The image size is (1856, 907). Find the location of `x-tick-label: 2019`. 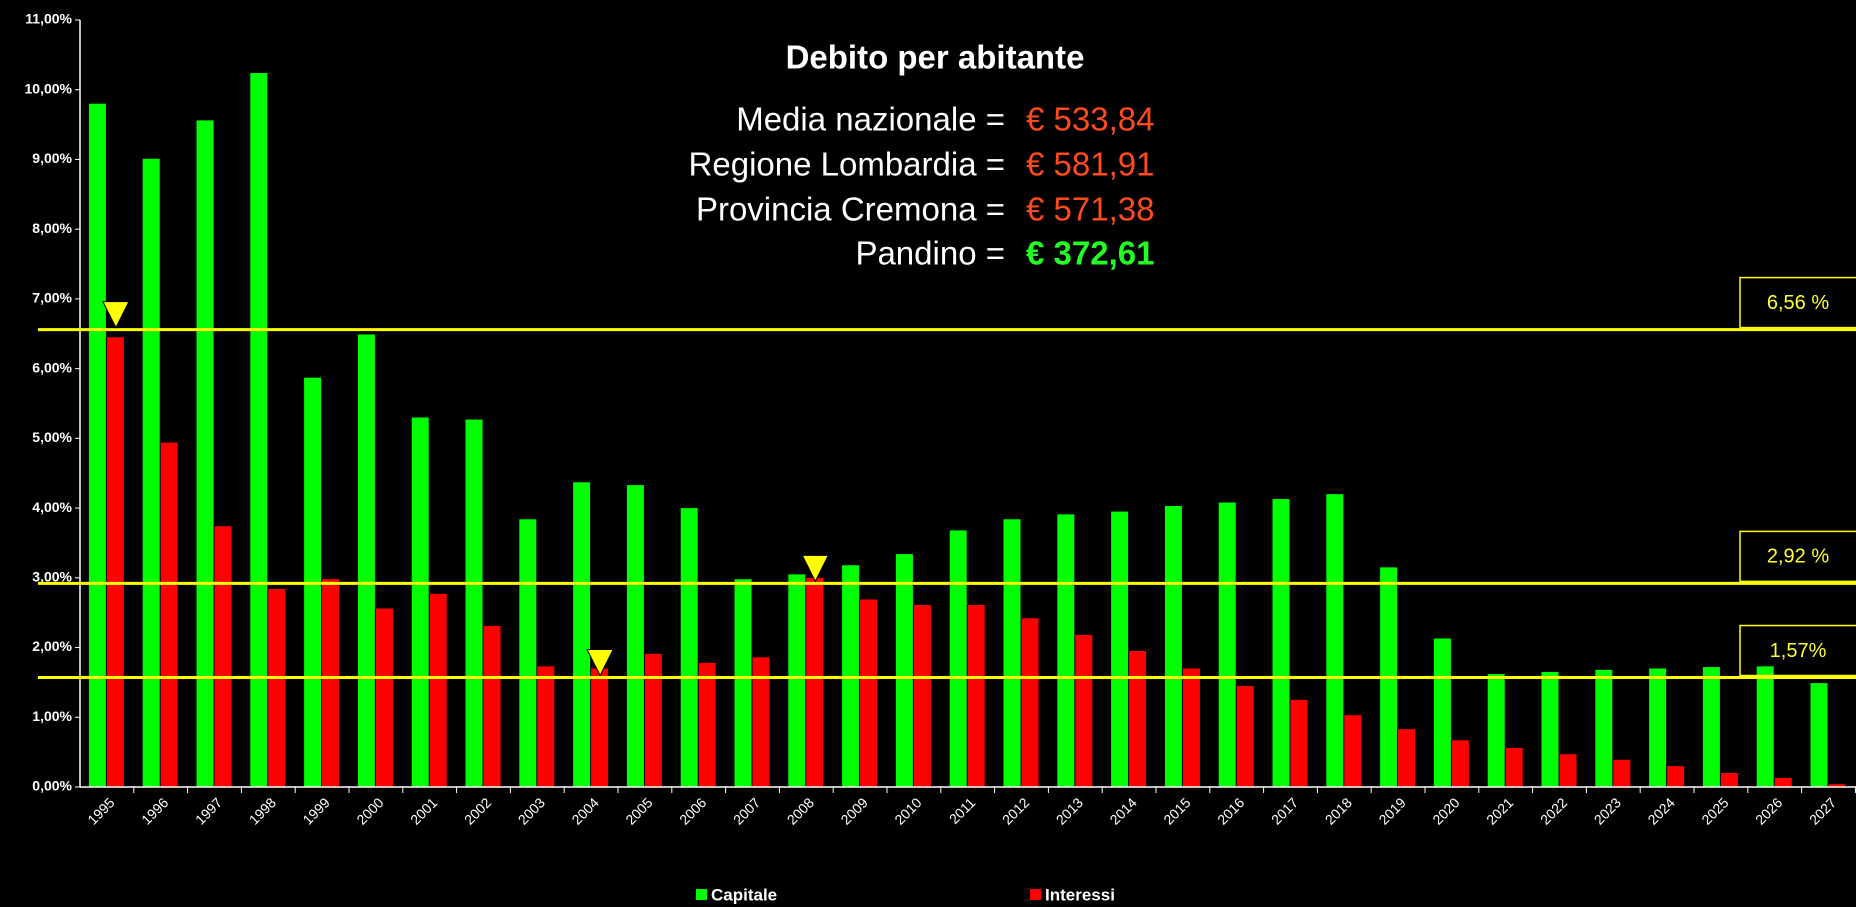

x-tick-label: 2019 is located at coordinates (1391, 810).